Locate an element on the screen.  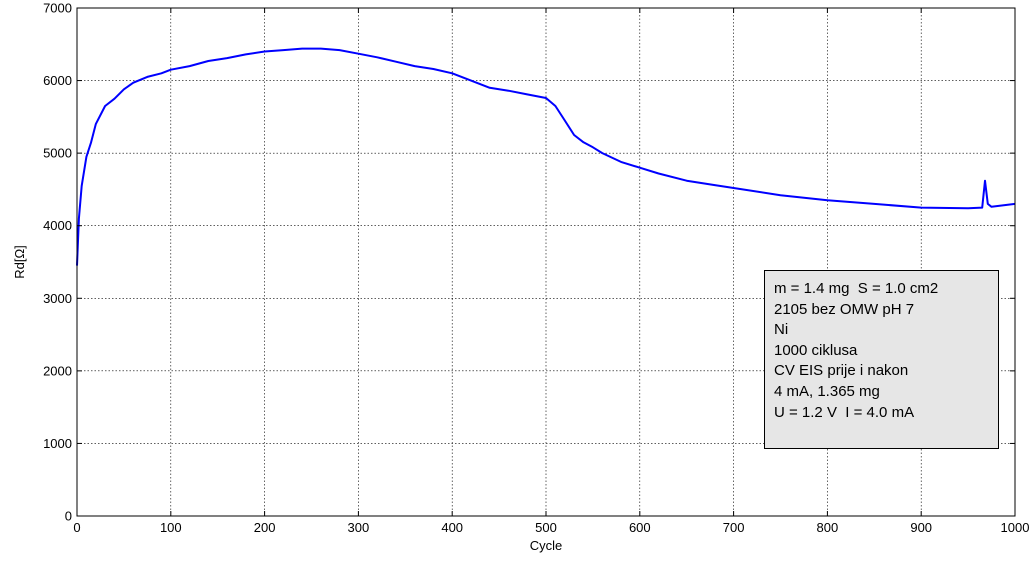
annotation-line: CV EIS prije i nakon is located at coordinates (841, 371).